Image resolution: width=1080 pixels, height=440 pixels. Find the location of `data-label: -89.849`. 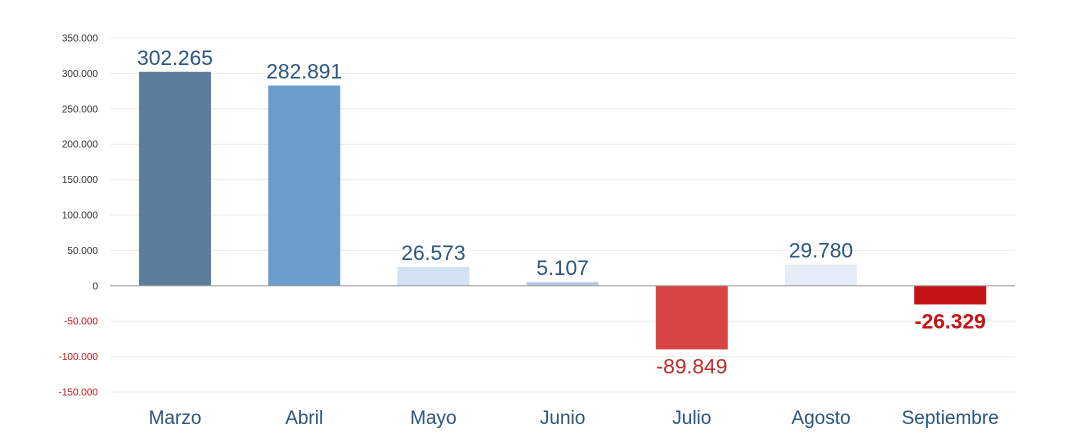

data-label: -89.849 is located at coordinates (691, 366).